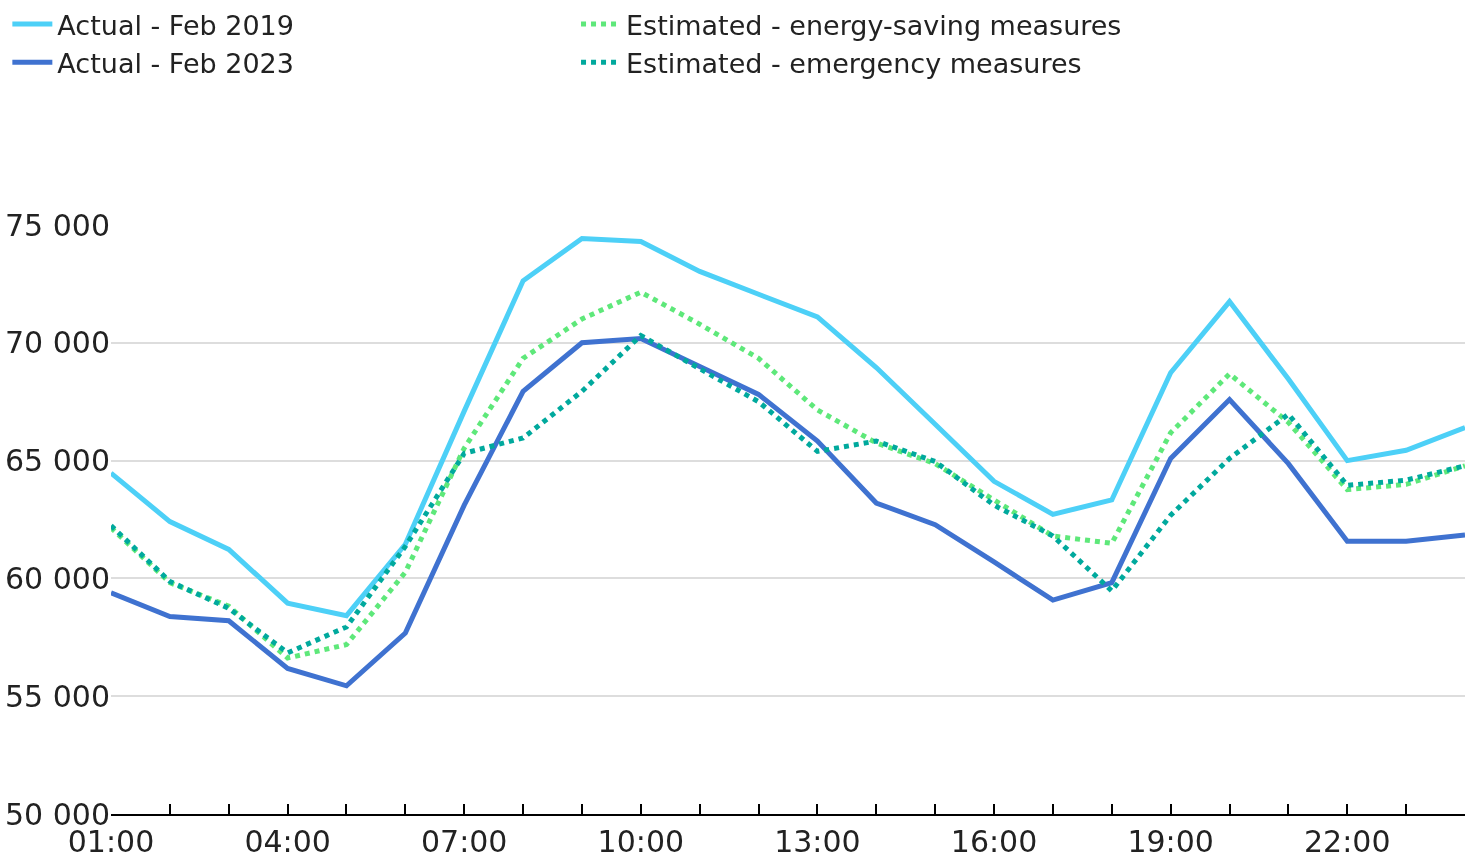 The height and width of the screenshot is (864, 1470). Describe the element at coordinates (287, 841) in the screenshot. I see `x-tick-label: 04:00` at that location.